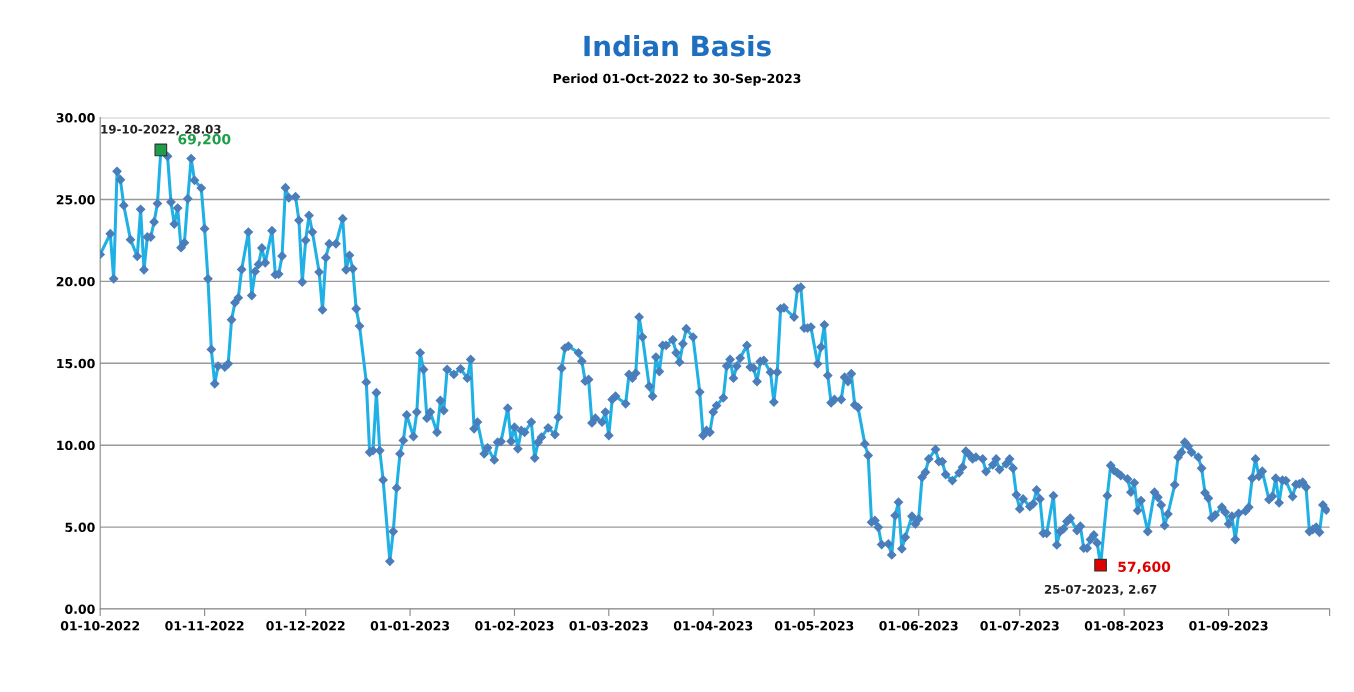  Describe the element at coordinates (918, 625) in the screenshot. I see `x-tick-label: 01-06-2023` at that location.